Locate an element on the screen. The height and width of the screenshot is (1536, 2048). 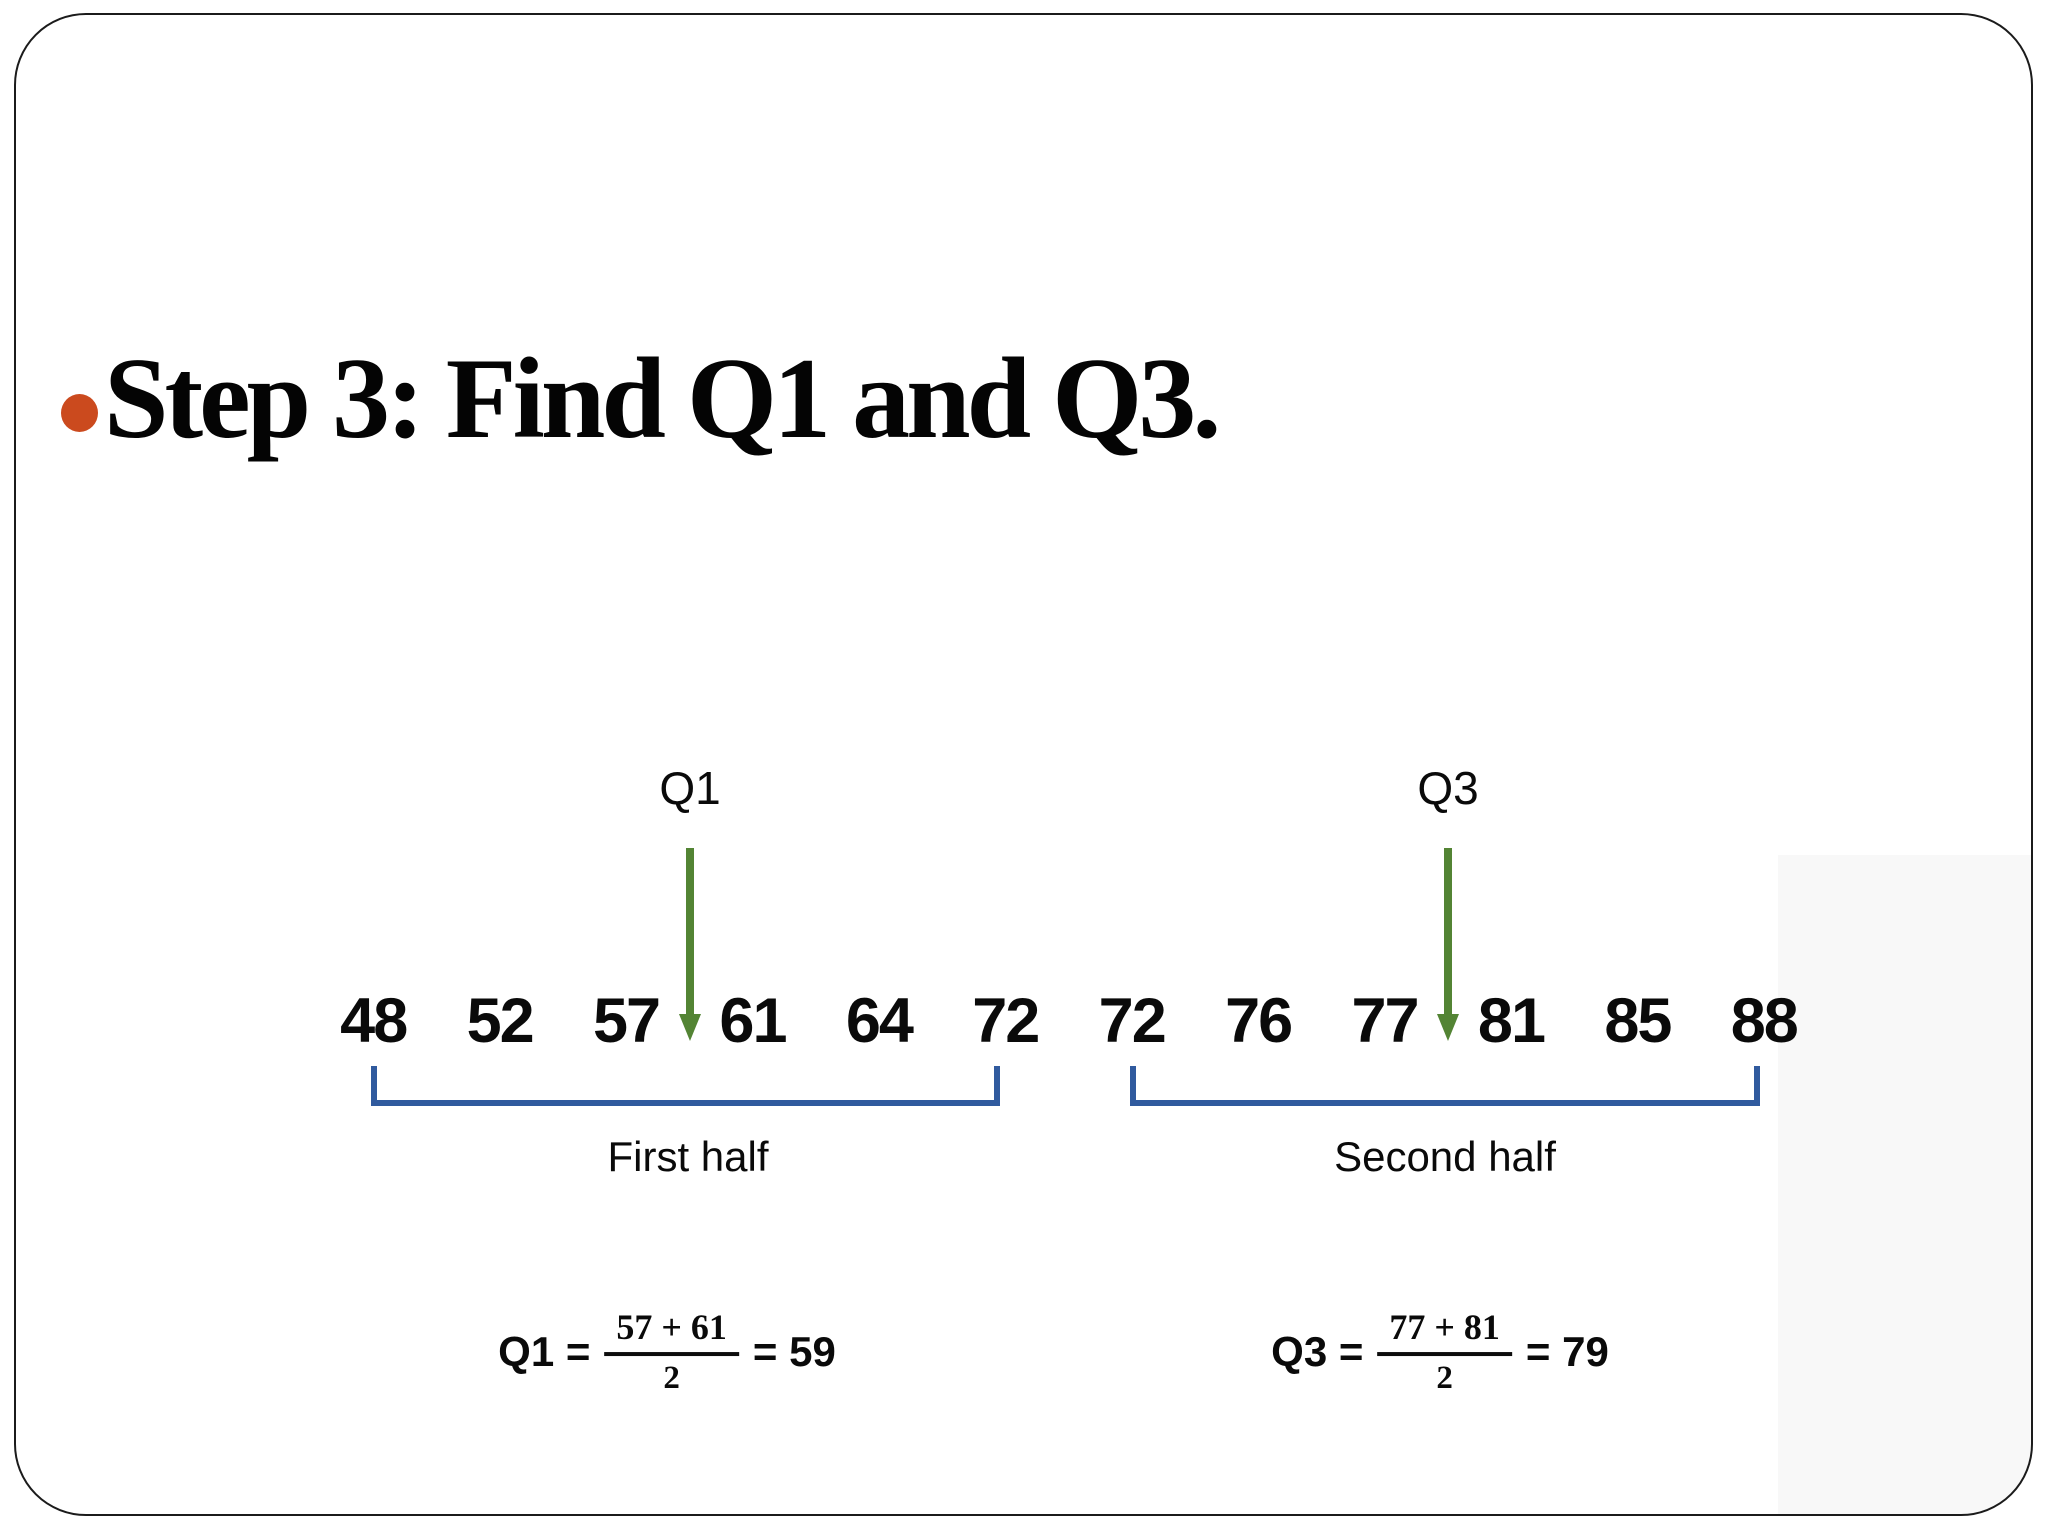
q3-formula: Q3 = 77 + 81 2 = 79 is located at coordinates (1440, 1351).